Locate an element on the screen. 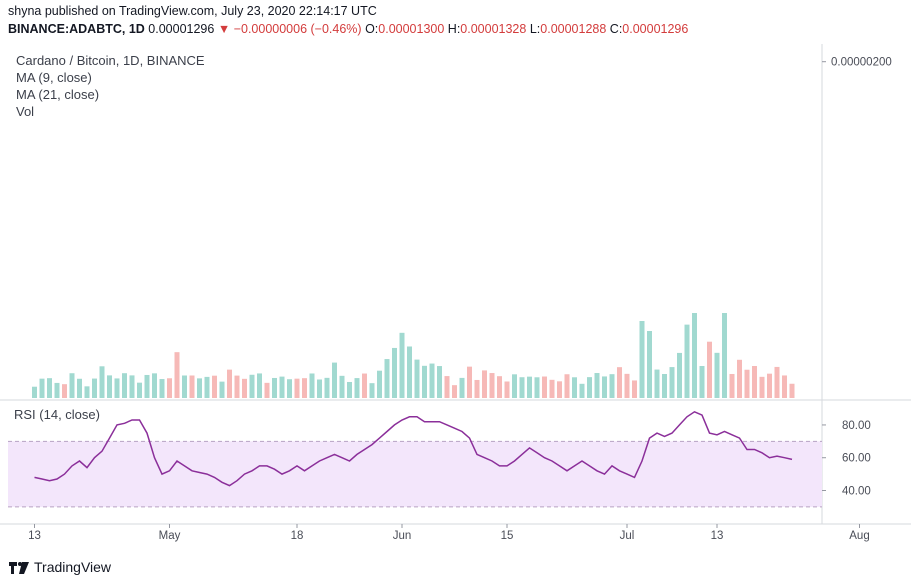  rsi-title: RSI (14, close) is located at coordinates (57, 414).